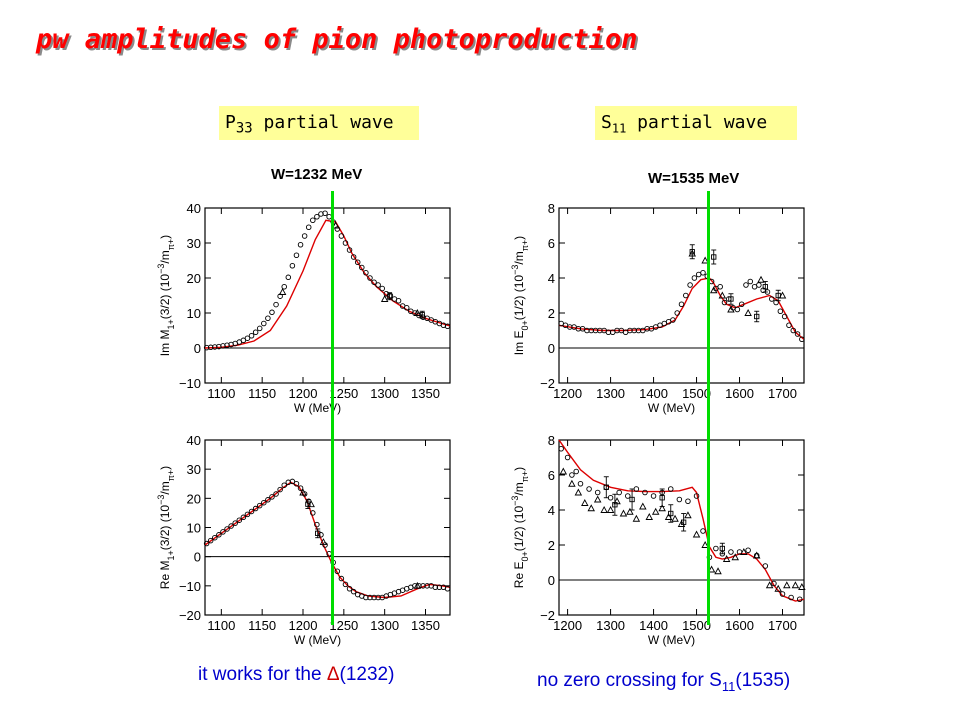  Describe the element at coordinates (194, 498) in the screenshot. I see `y-tick-label: 20` at that location.